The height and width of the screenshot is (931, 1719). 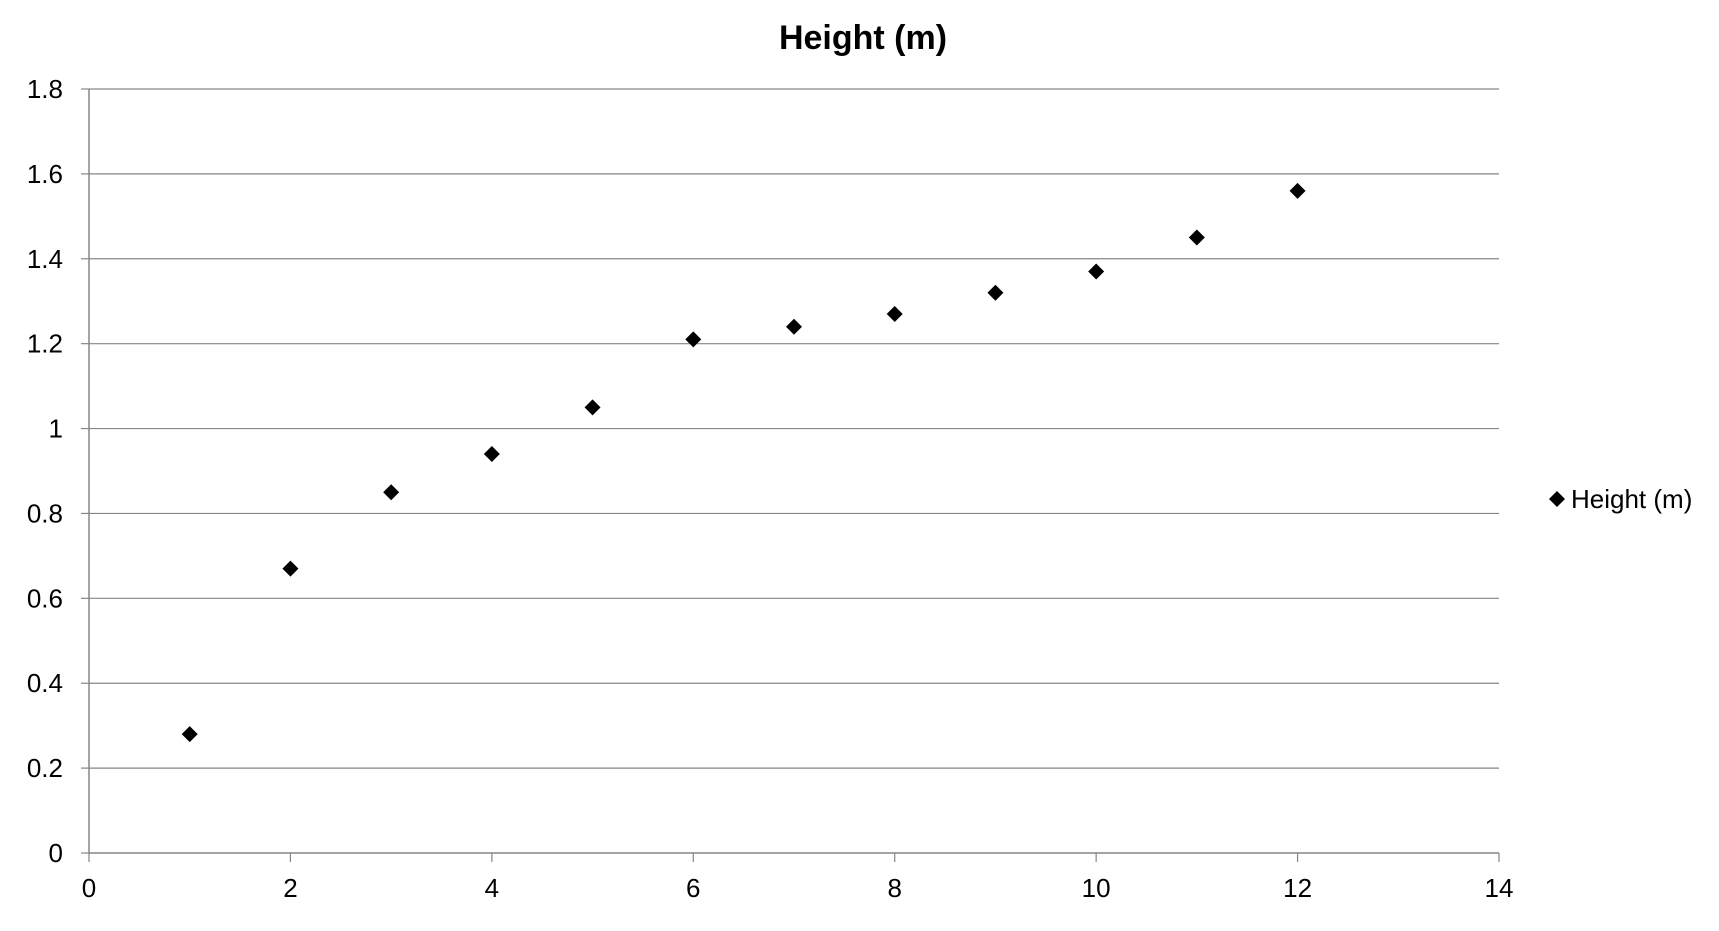 I want to click on x-tick-label: 14, so click(x=1499, y=888).